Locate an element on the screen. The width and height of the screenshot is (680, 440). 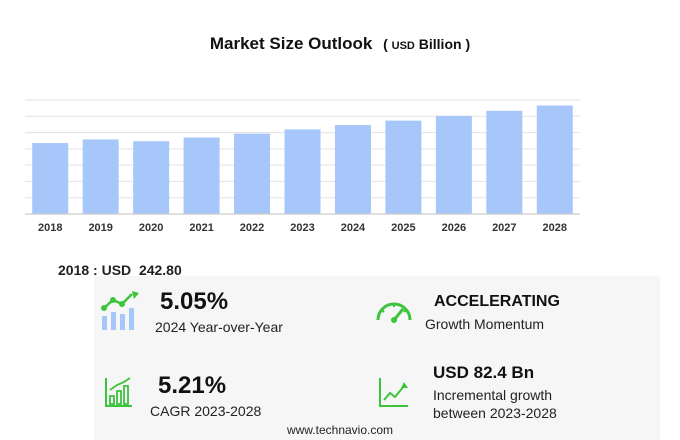
footer-url: www.technavio.com is located at coordinates (340, 430).